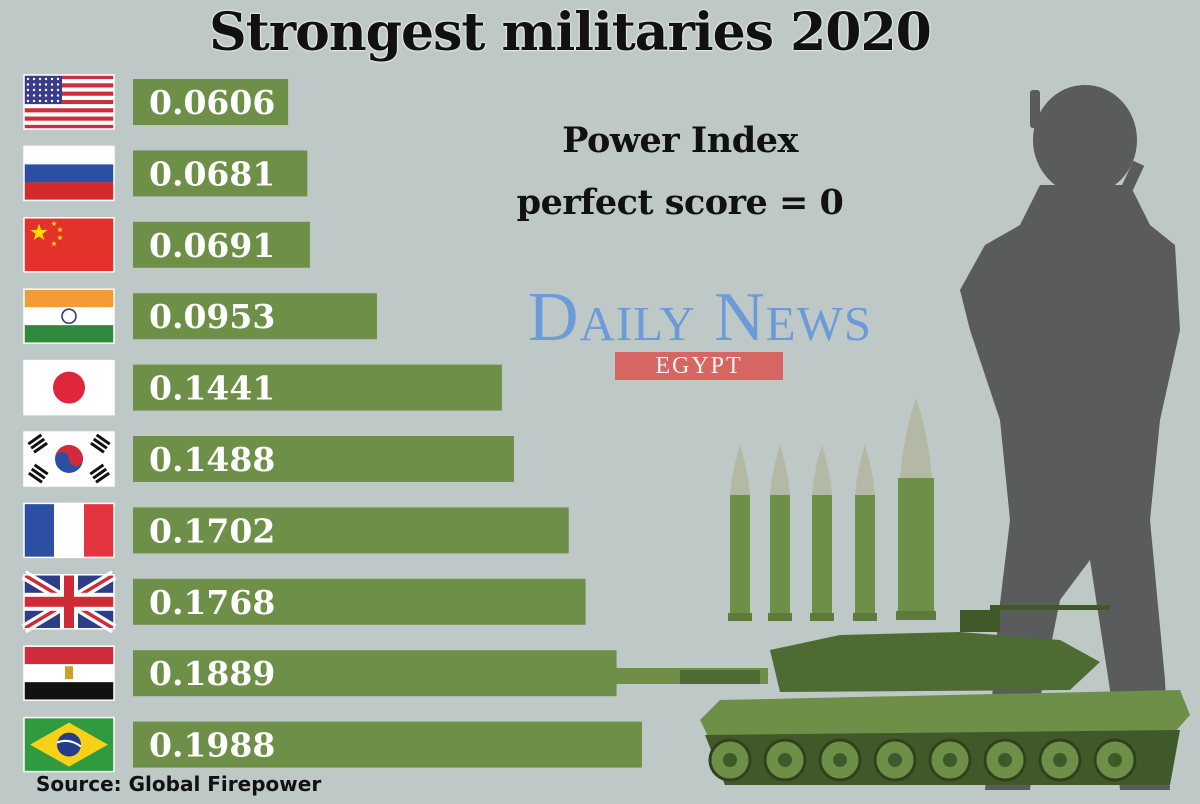 This screenshot has width=1200, height=804. What do you see at coordinates (212, 316) in the screenshot?
I see `bar-value-label: 0.0953` at bounding box center [212, 316].